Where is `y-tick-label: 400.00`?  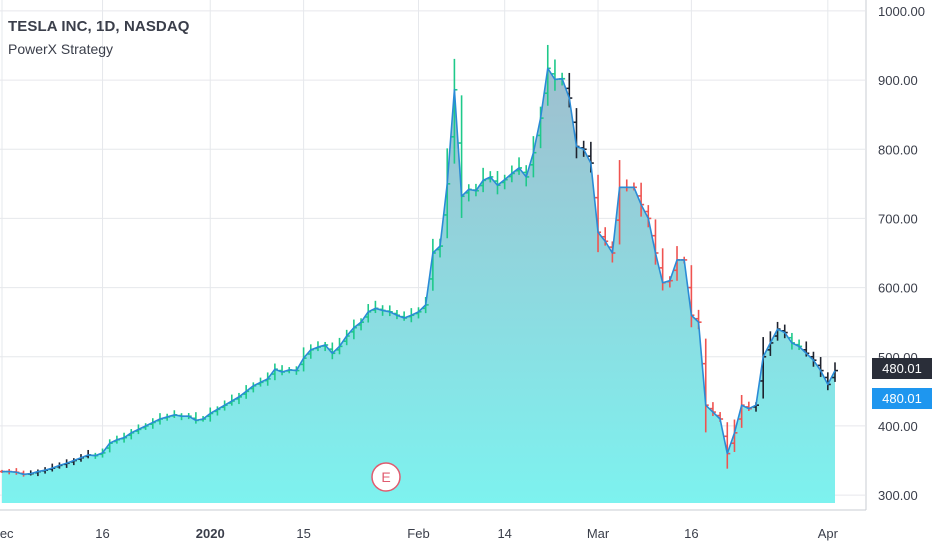 y-tick-label: 400.00 is located at coordinates (898, 426).